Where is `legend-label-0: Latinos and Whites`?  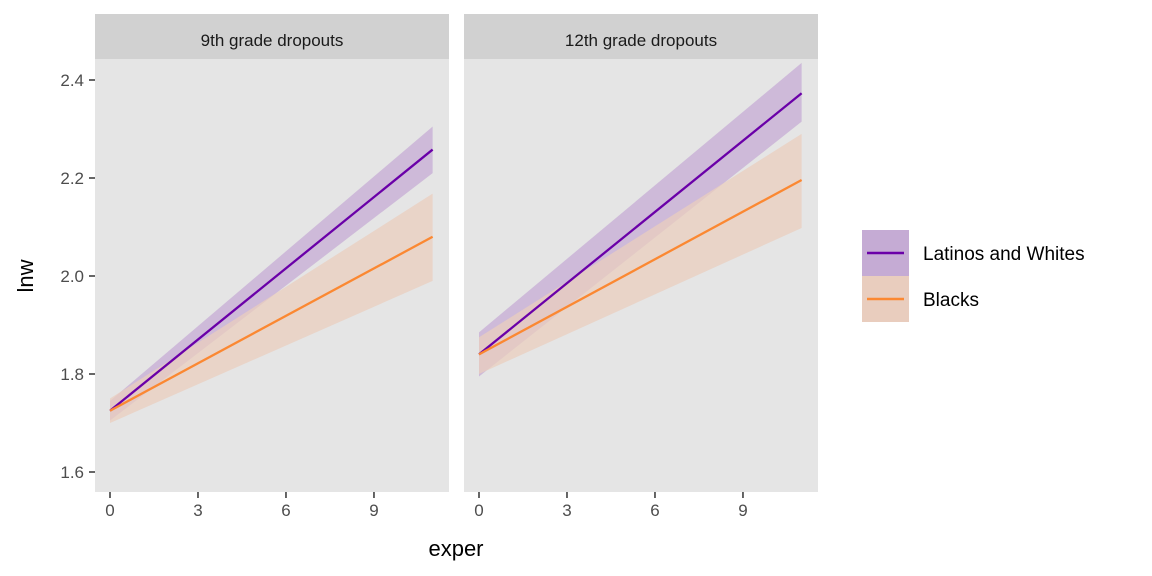 legend-label-0: Latinos and Whites is located at coordinates (1004, 254).